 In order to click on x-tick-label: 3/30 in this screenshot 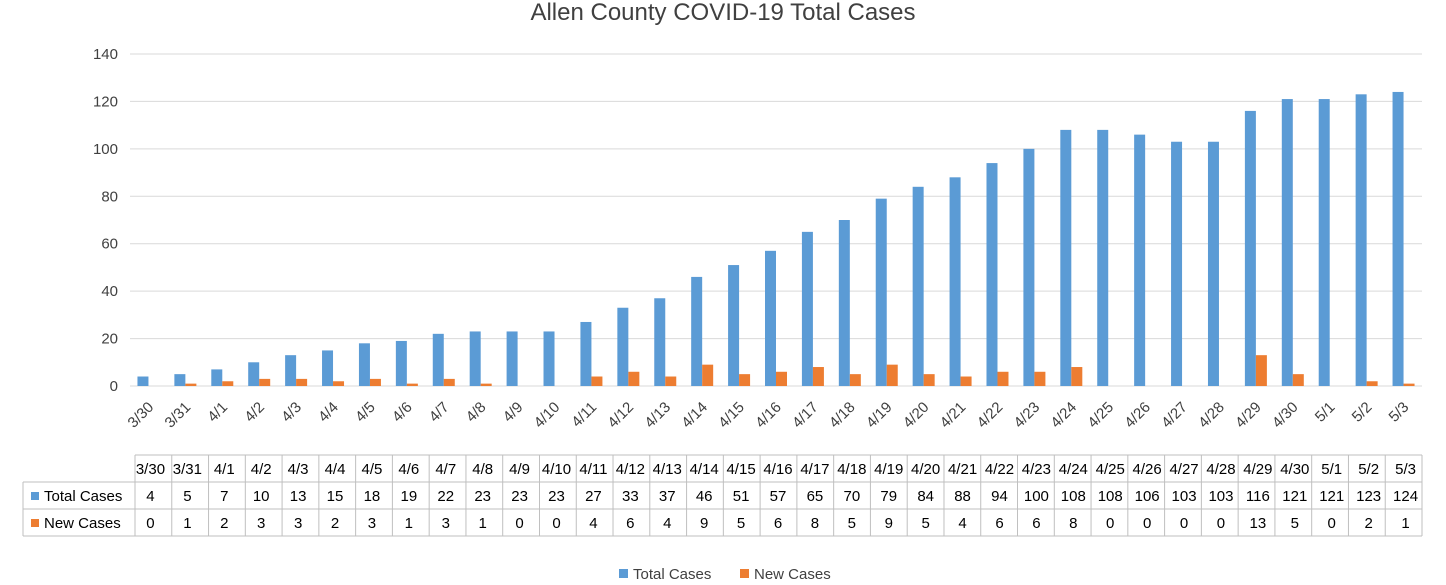, I will do `click(141, 415)`.